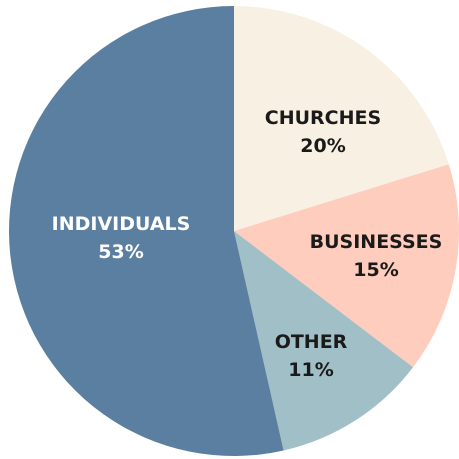 The image size is (459, 459). Describe the element at coordinates (120, 252) in the screenshot. I see `slice-percent-individuals: 53%` at that location.